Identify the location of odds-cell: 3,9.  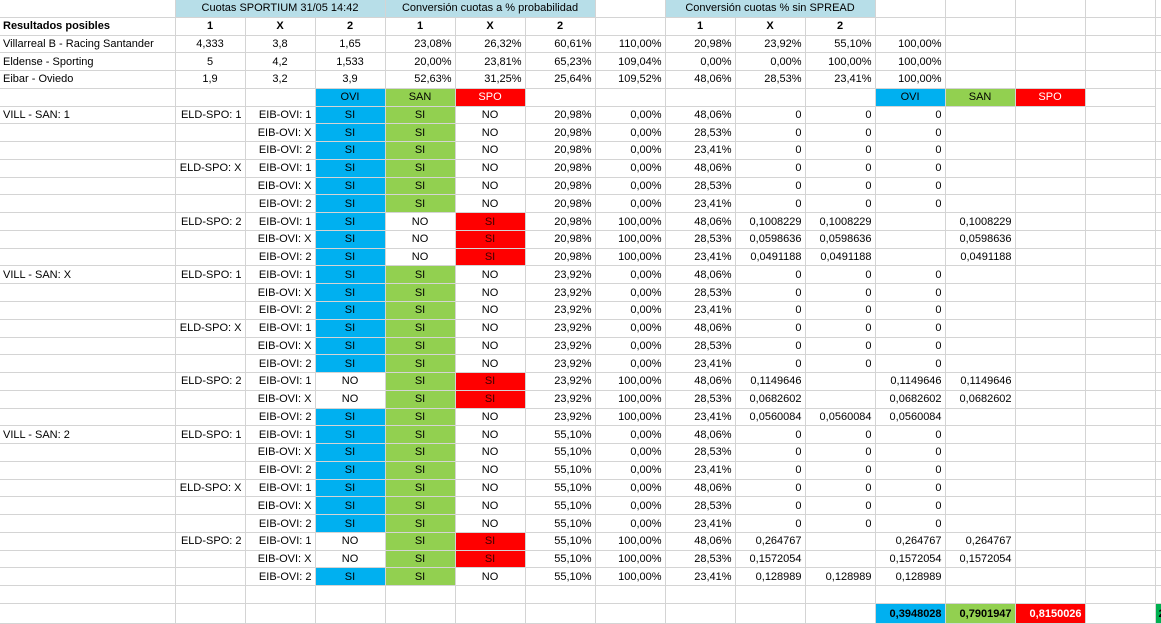
(350, 79).